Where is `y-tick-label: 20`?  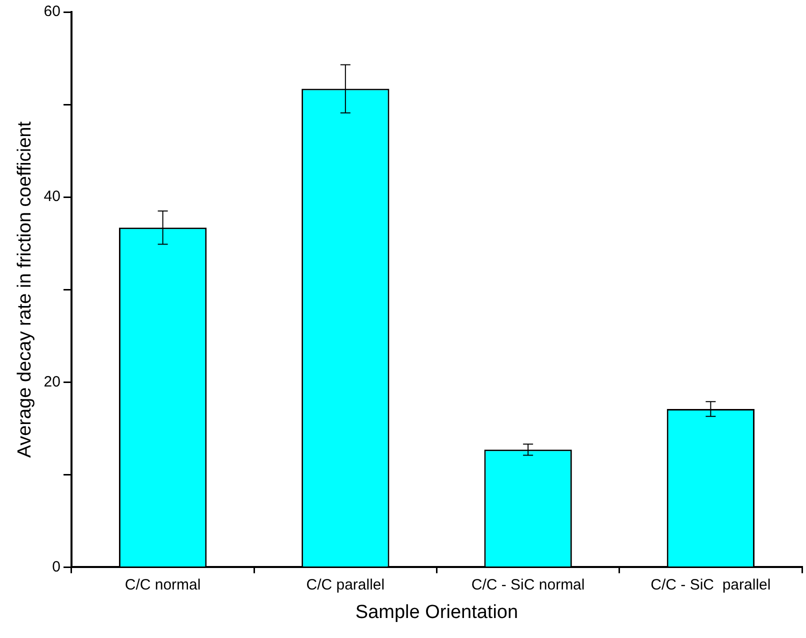
y-tick-label: 20 is located at coordinates (52, 381).